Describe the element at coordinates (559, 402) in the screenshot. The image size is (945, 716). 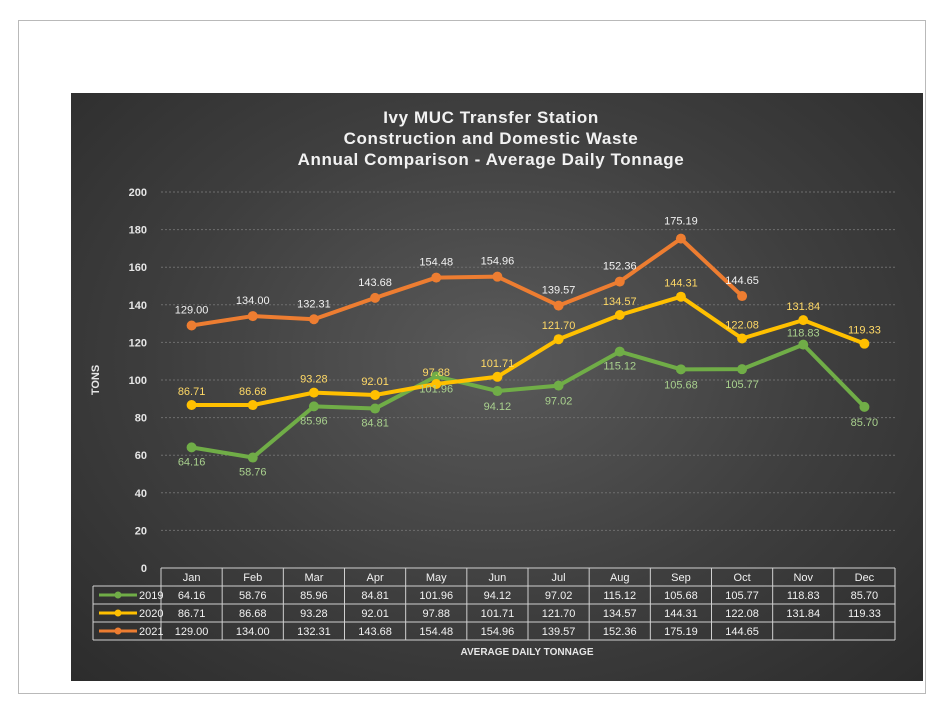
I see `data-label-2019: 97.02` at that location.